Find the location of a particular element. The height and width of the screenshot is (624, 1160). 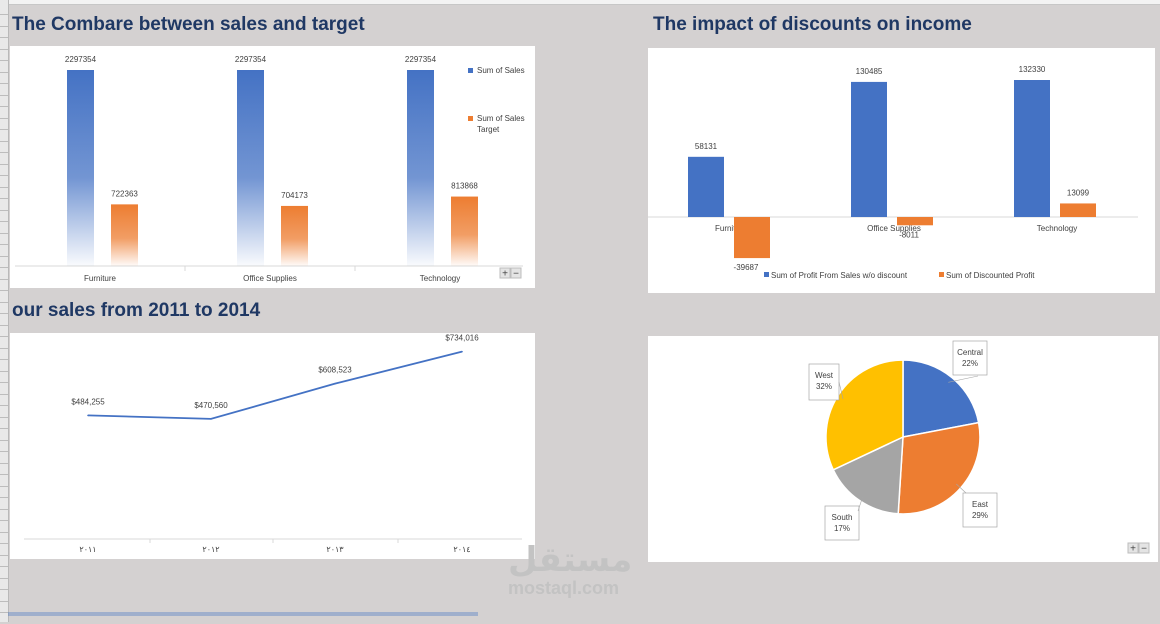

sales-legend-swatch is located at coordinates (470, 70).